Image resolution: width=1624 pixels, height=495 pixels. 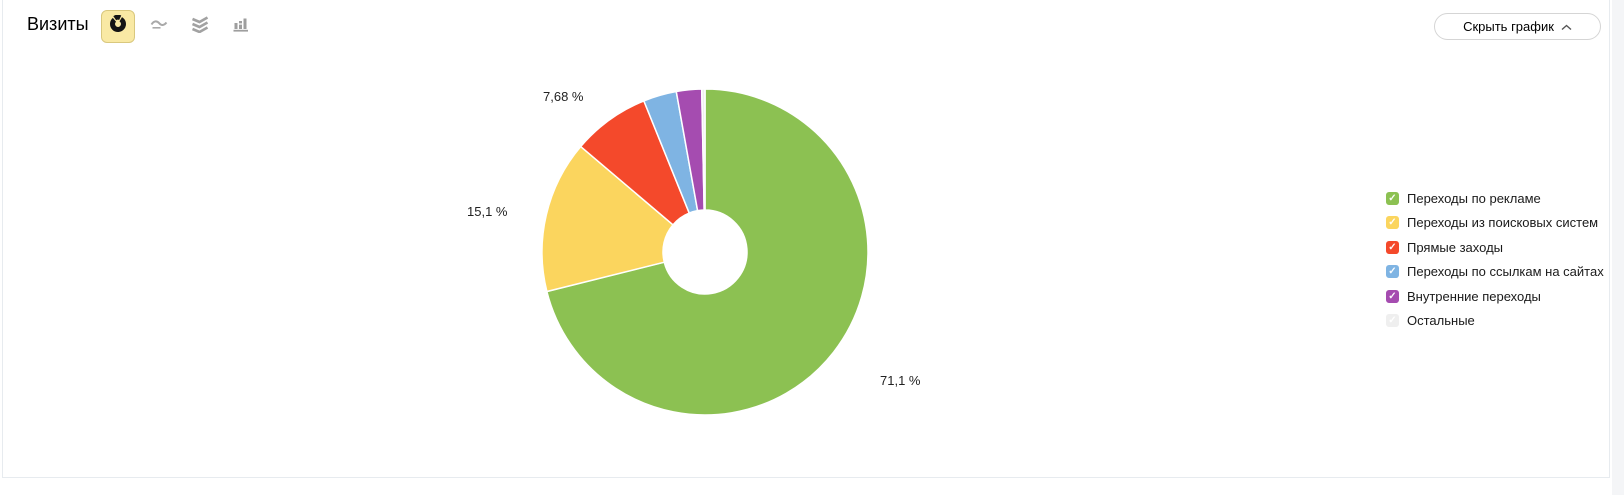 What do you see at coordinates (900, 380) in the screenshot?
I see `pie-label-ad-traffic: 71,1 %` at bounding box center [900, 380].